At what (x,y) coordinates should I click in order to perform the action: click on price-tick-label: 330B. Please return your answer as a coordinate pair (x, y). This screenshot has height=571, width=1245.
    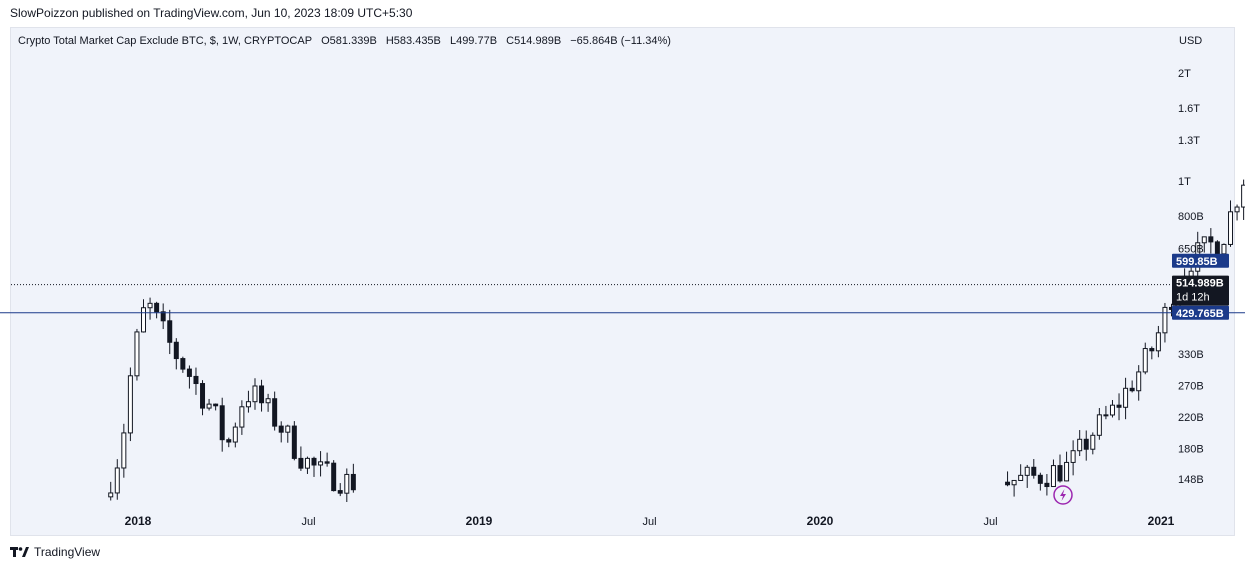
    Looking at the image, I should click on (1191, 355).